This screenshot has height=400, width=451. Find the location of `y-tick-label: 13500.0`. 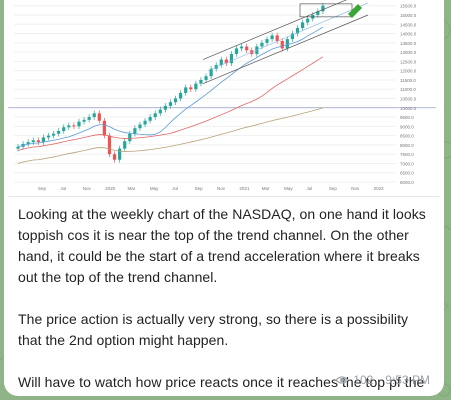

y-tick-label: 13500.0 is located at coordinates (408, 43).